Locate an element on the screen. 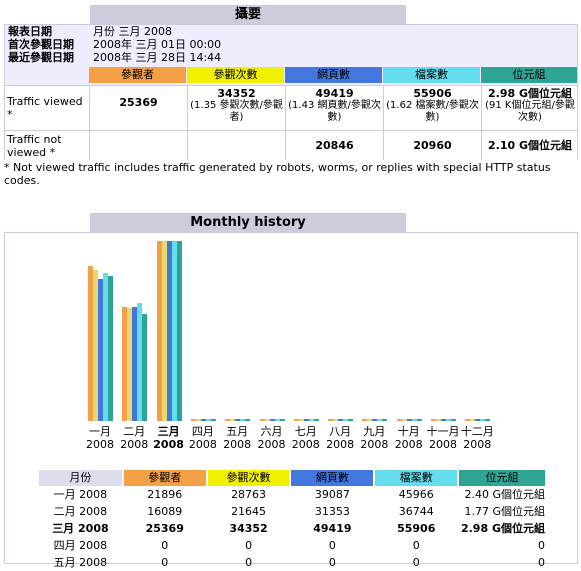 The image size is (581, 571). not-viewed-label: Traffic not viewed * is located at coordinates (34, 146).